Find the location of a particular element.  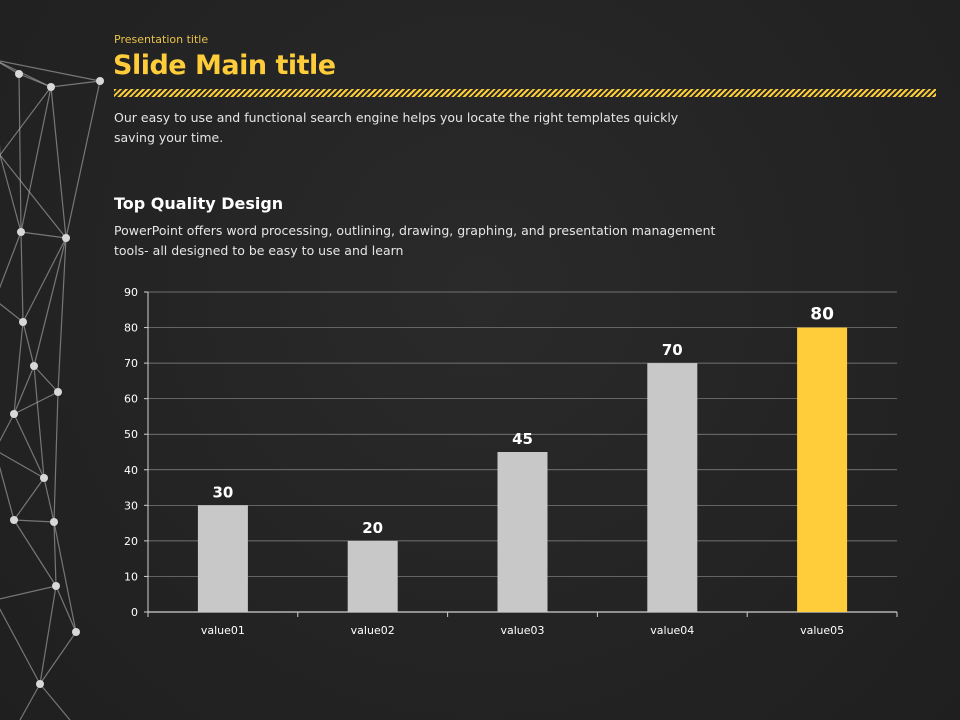

y-tick-label: 30 is located at coordinates (131, 505).